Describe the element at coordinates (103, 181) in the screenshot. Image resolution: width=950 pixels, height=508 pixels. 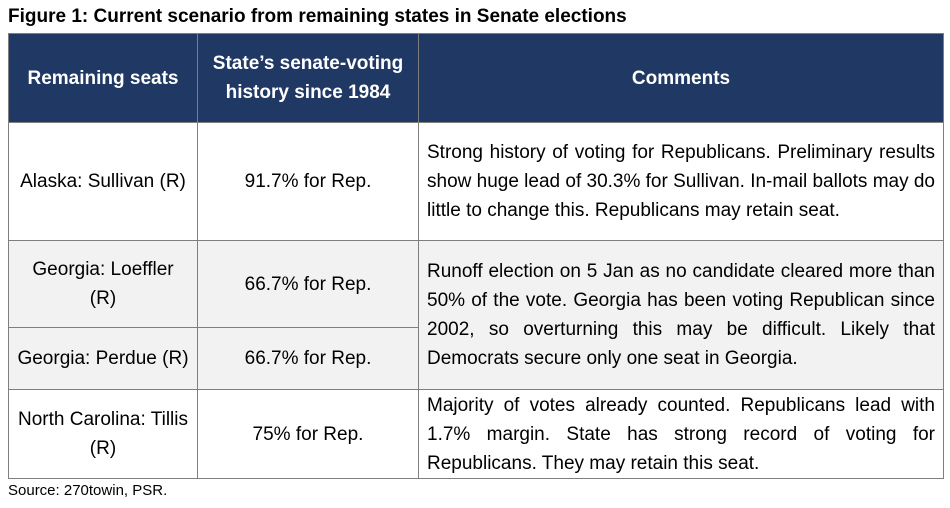
I see `seat-cell: Alaska: Sullivan (R)` at that location.